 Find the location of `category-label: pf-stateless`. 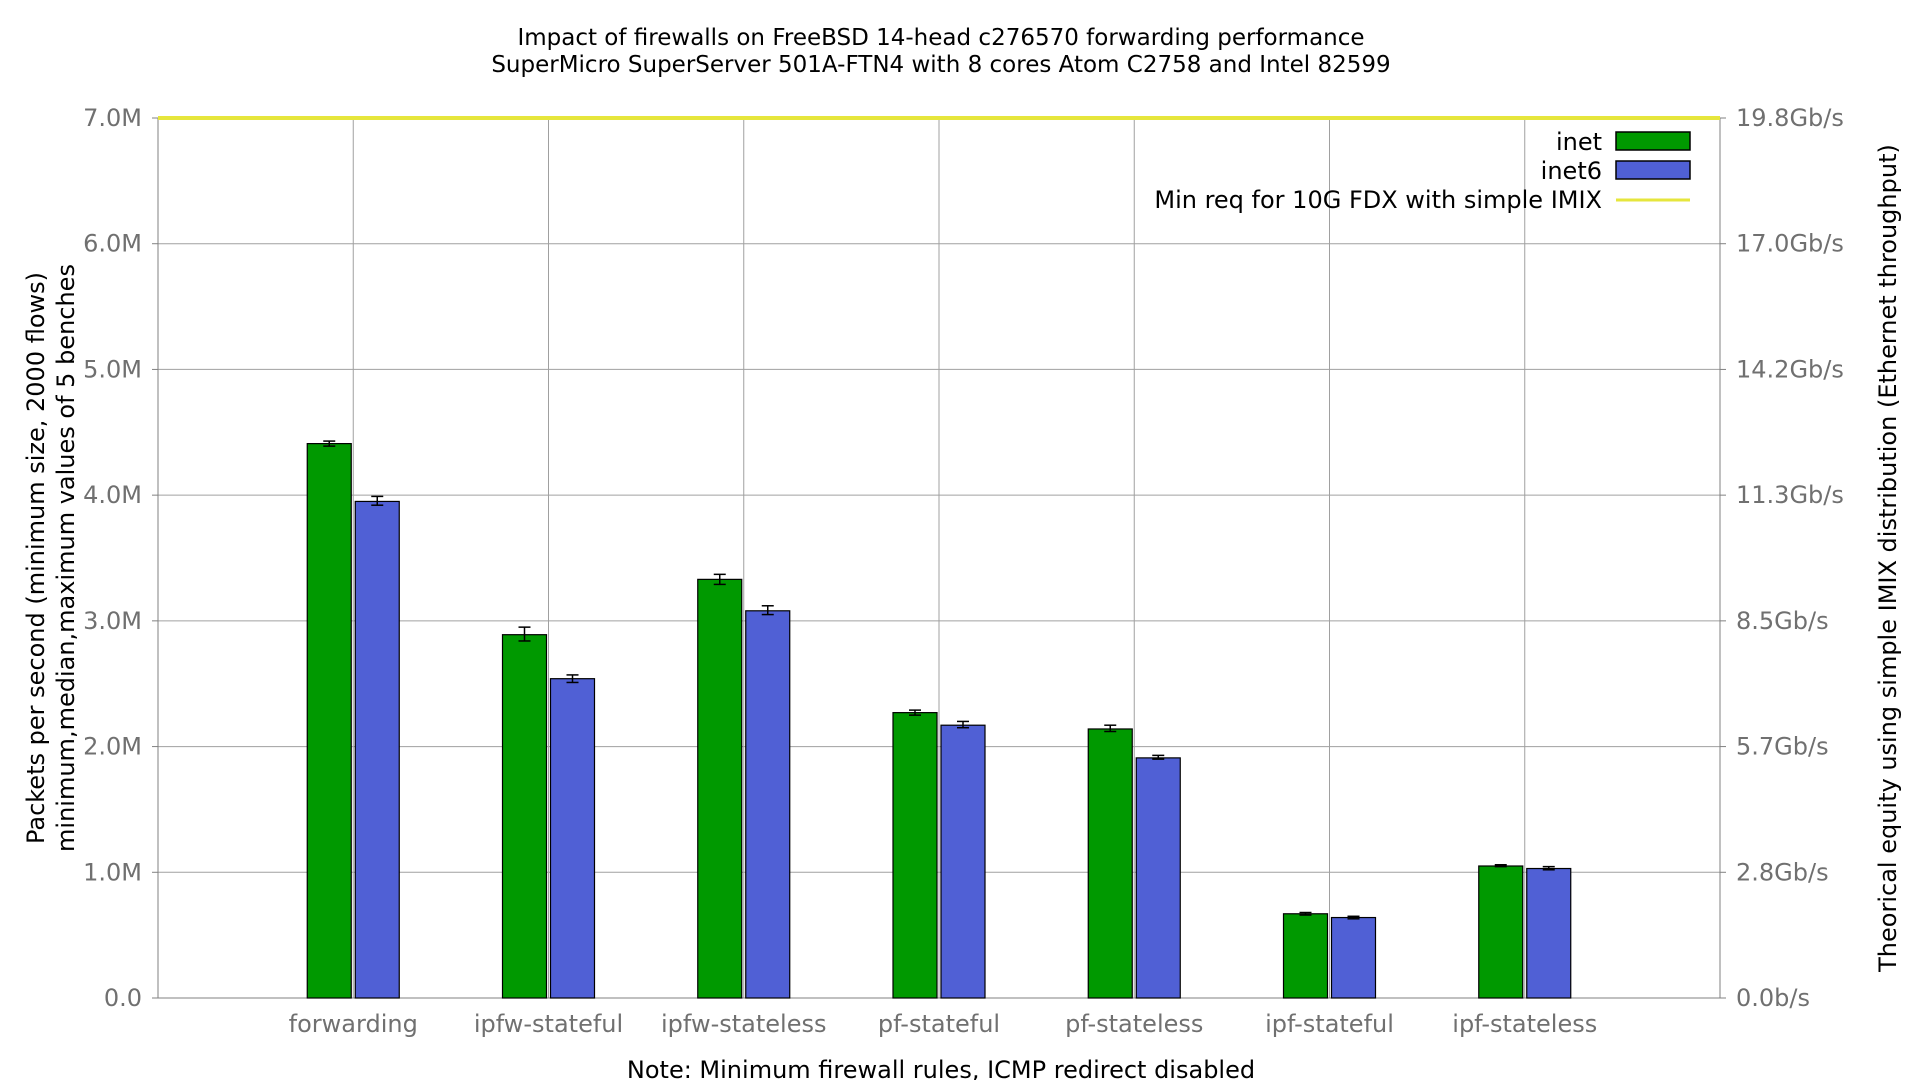

category-label: pf-stateless is located at coordinates (1134, 1024).